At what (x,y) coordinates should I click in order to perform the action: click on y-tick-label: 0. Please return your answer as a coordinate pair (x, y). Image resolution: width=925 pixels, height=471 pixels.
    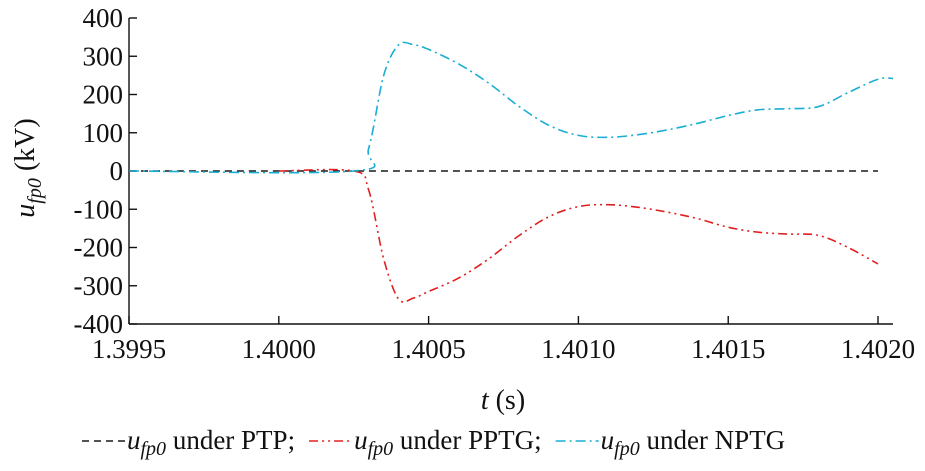
    Looking at the image, I should click on (117, 171).